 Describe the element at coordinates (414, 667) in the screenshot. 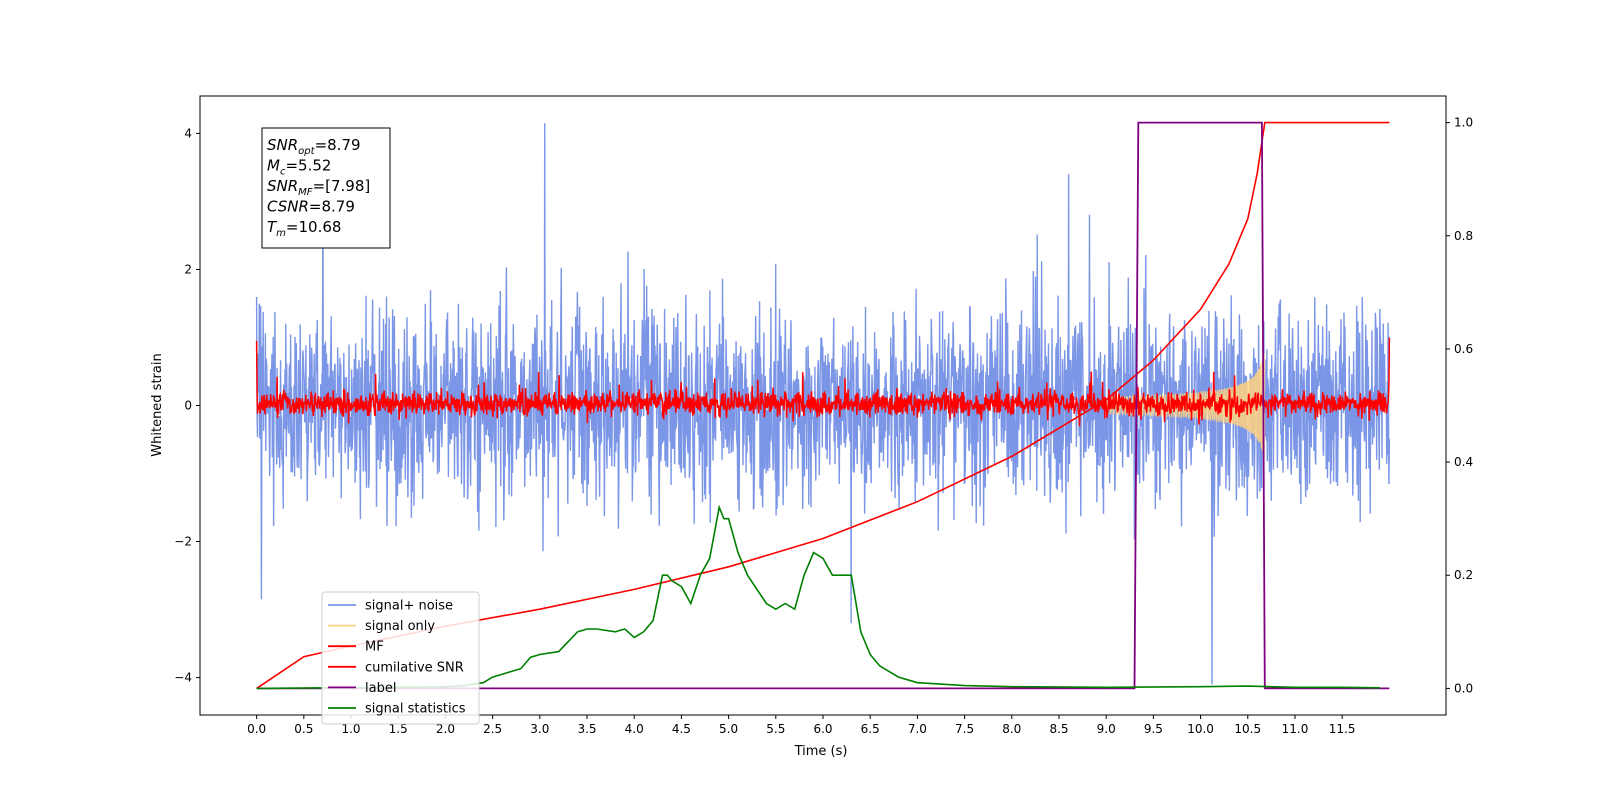

I see `legend-label: cumilative SNR` at that location.